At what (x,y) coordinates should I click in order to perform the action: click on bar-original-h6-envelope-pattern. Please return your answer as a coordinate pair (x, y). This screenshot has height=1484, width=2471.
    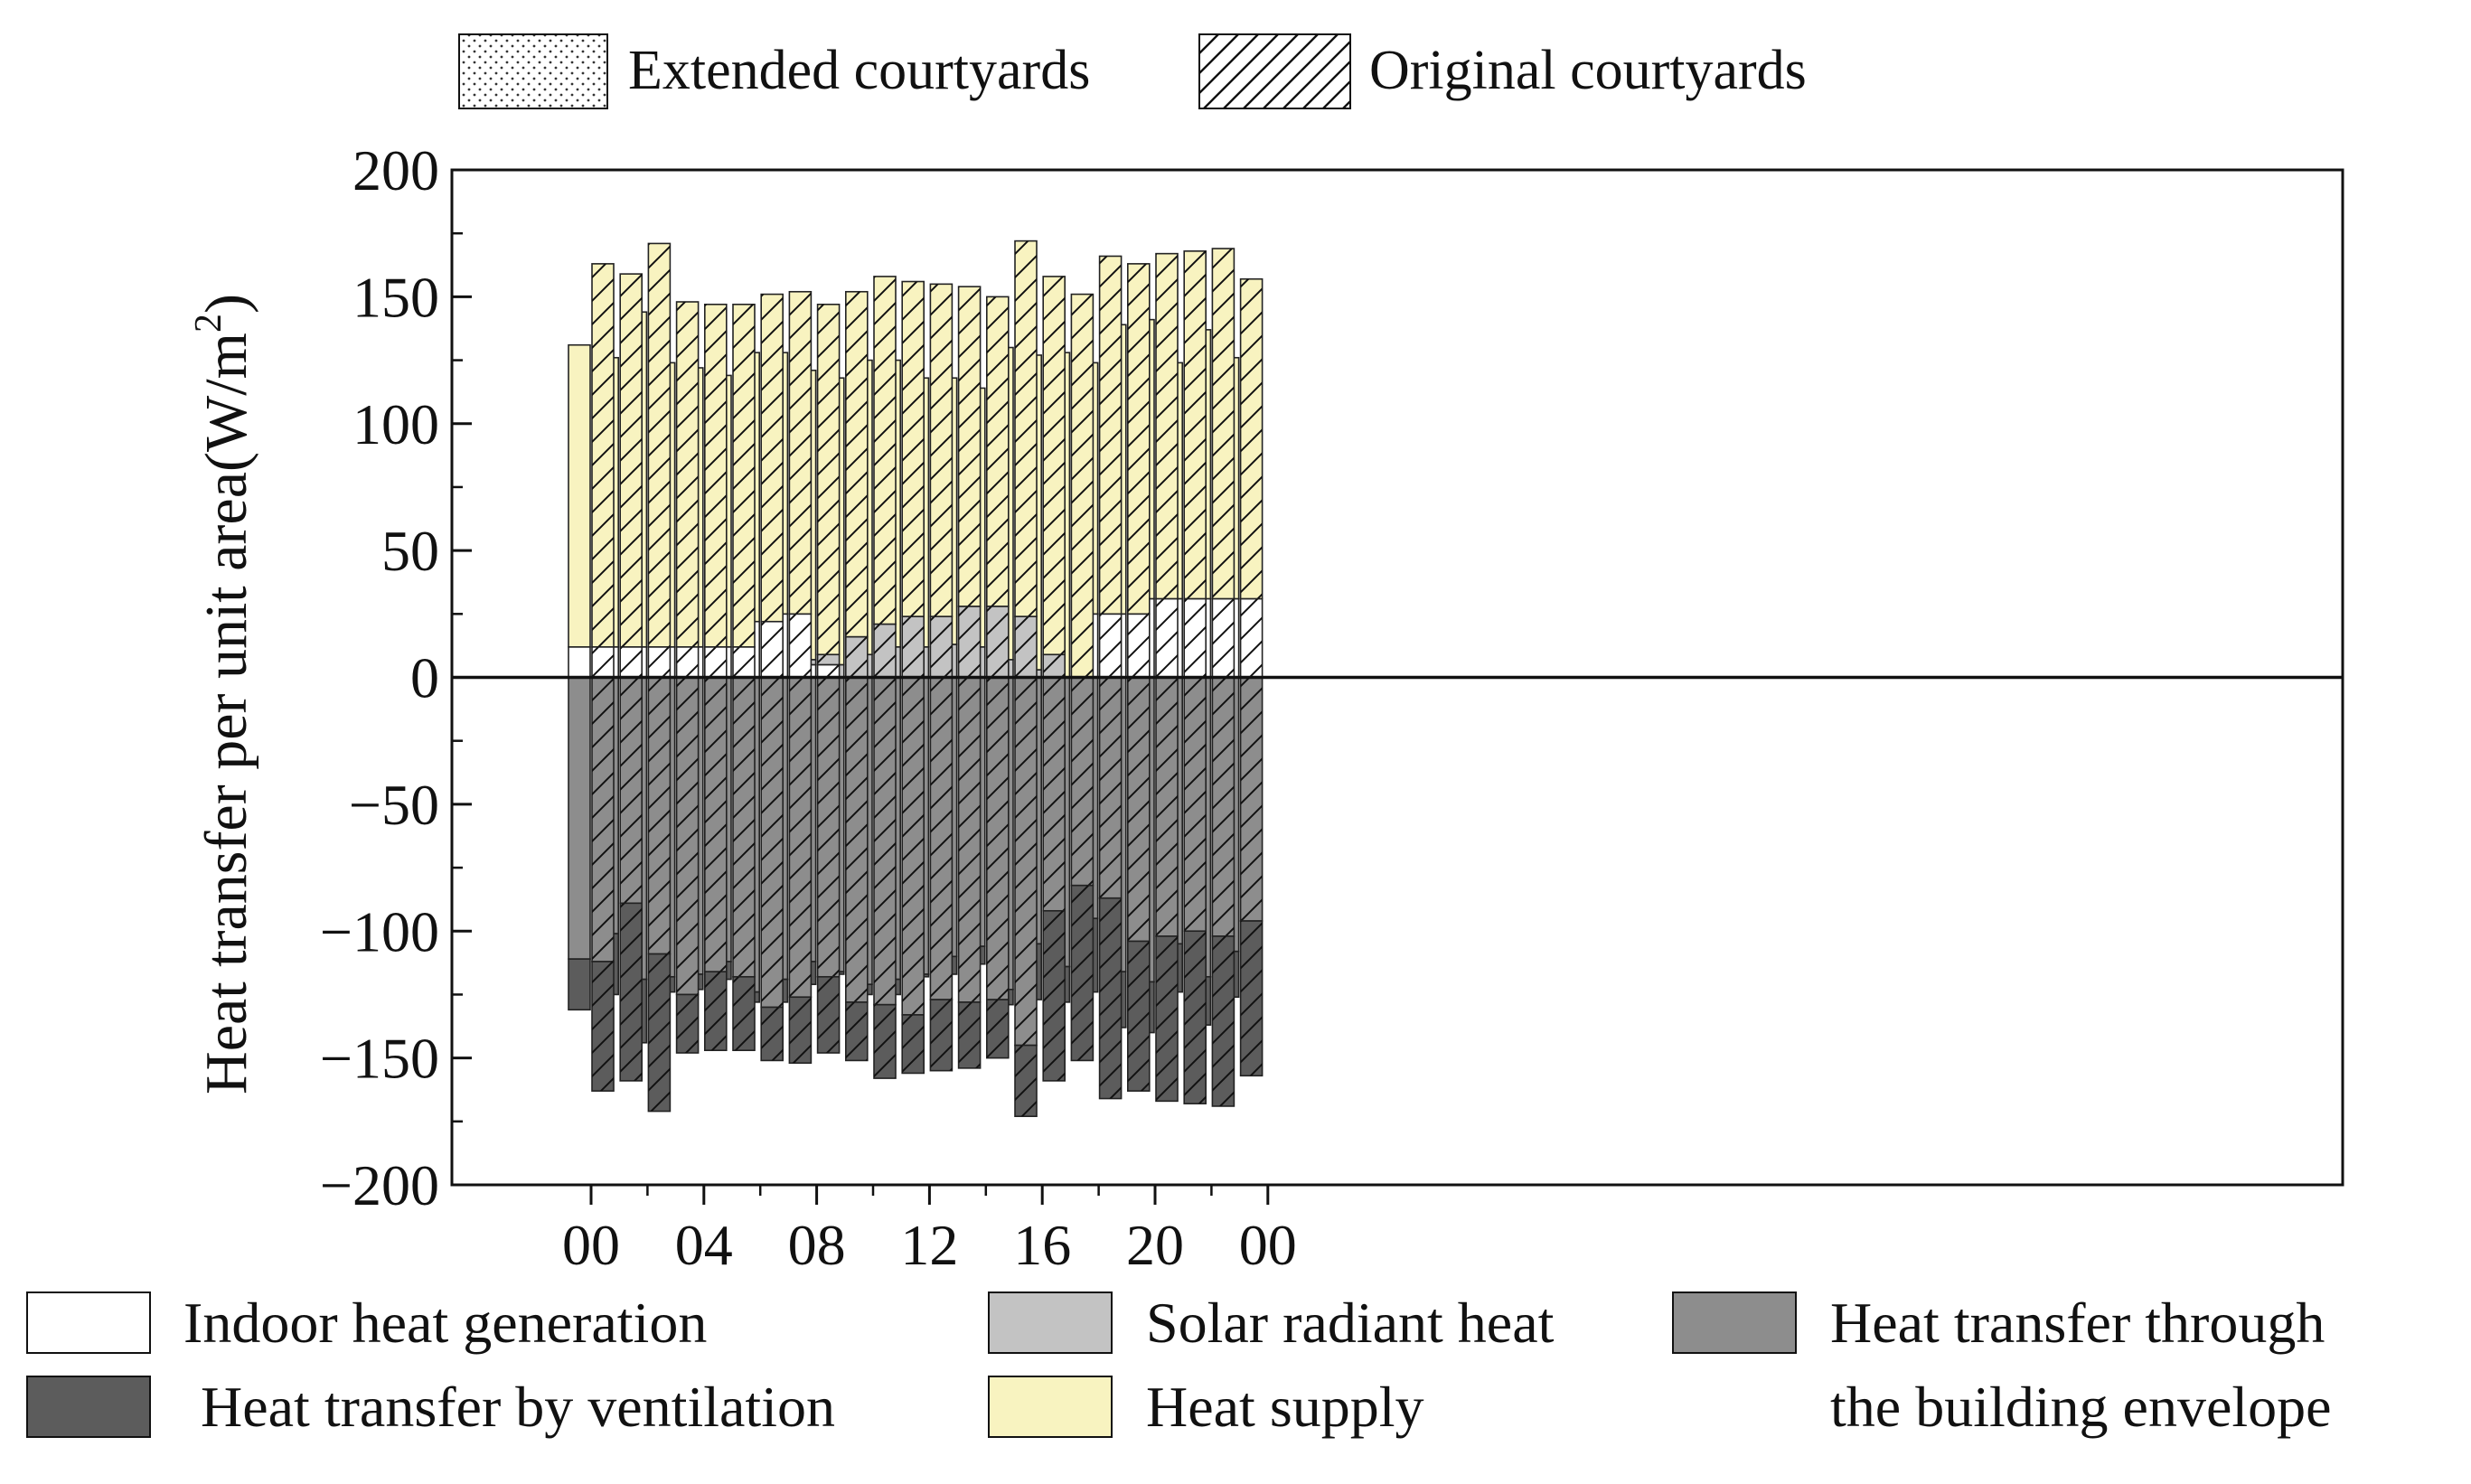
    Looking at the image, I should click on (772, 842).